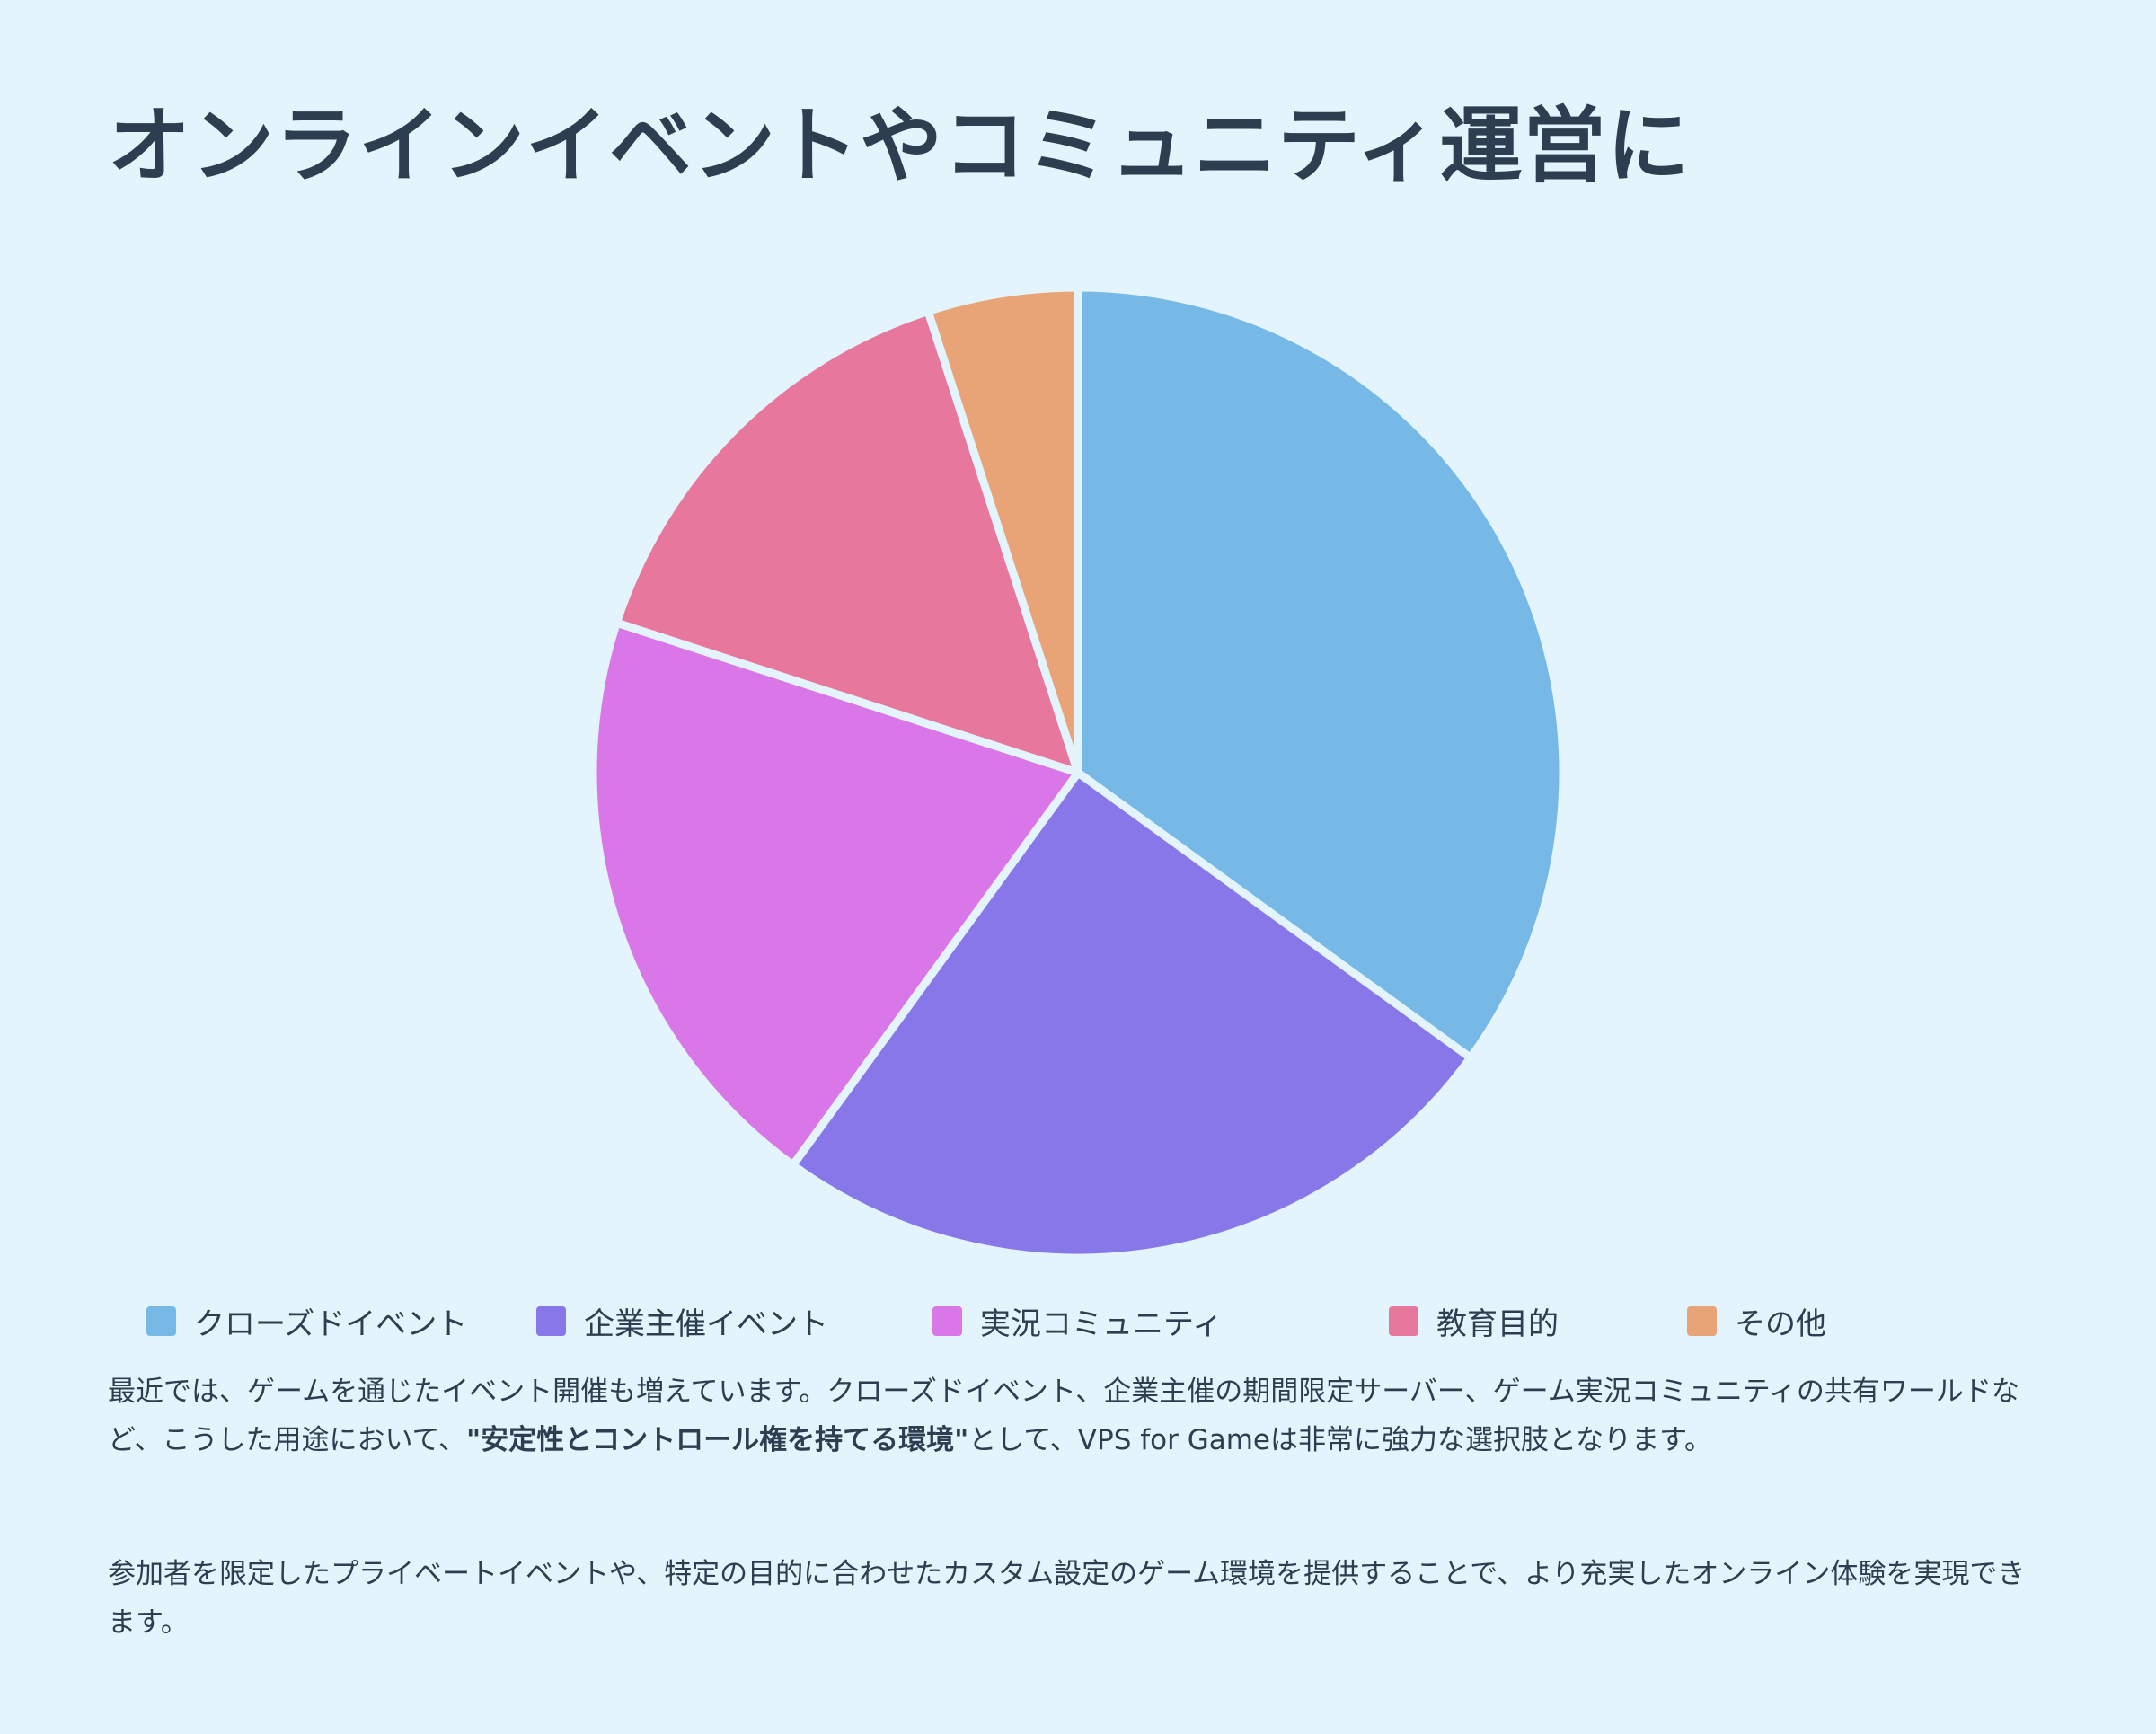 This screenshot has width=2156, height=1734. I want to click on legend-item-corporate-event: 企業主催イベント, so click(682, 1320).